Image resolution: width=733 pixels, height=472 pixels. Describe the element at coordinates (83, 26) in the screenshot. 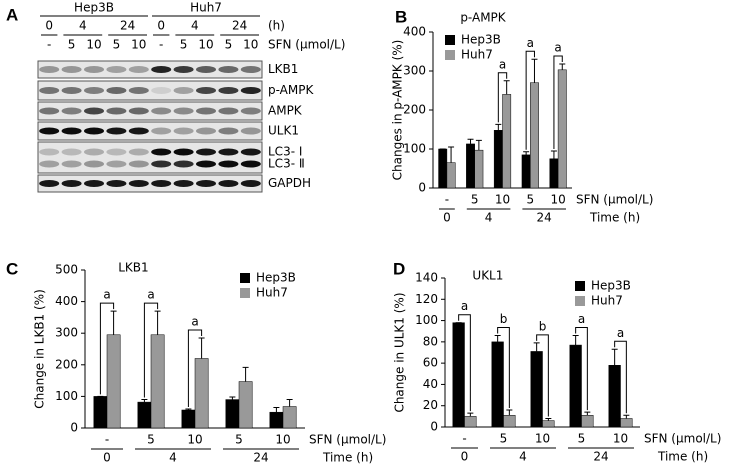

I see `time-label: 4` at that location.